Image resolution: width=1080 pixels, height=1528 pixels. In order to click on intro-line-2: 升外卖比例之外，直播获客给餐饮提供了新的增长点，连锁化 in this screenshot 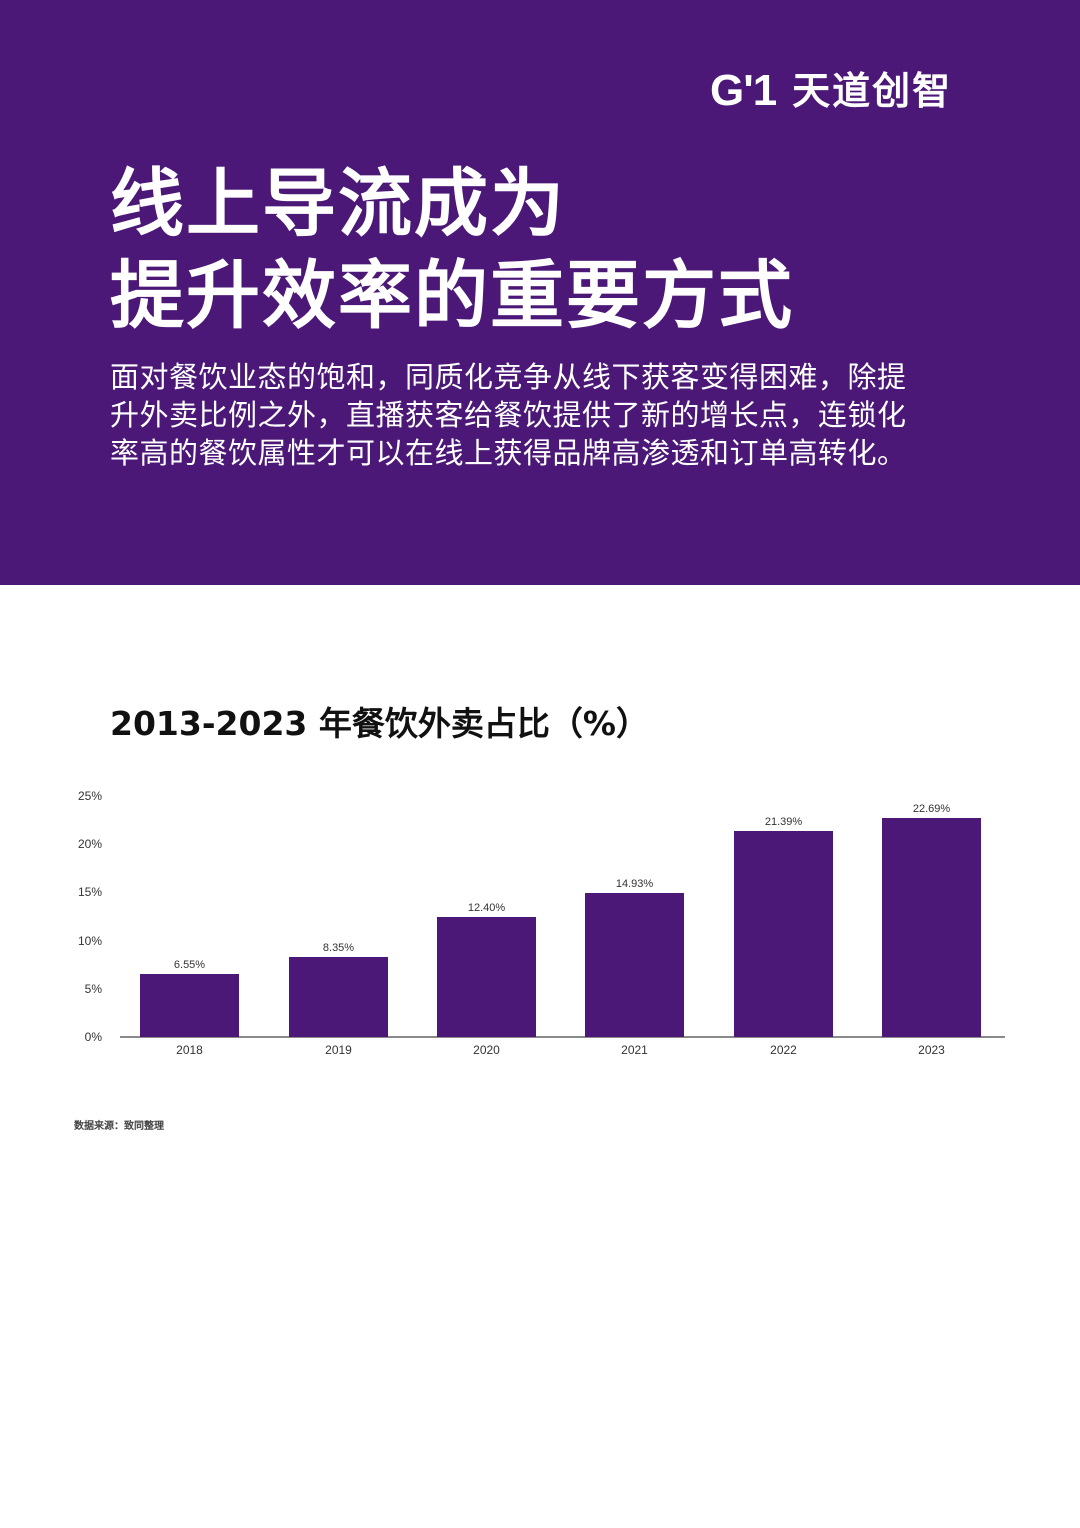, I will do `click(508, 415)`.